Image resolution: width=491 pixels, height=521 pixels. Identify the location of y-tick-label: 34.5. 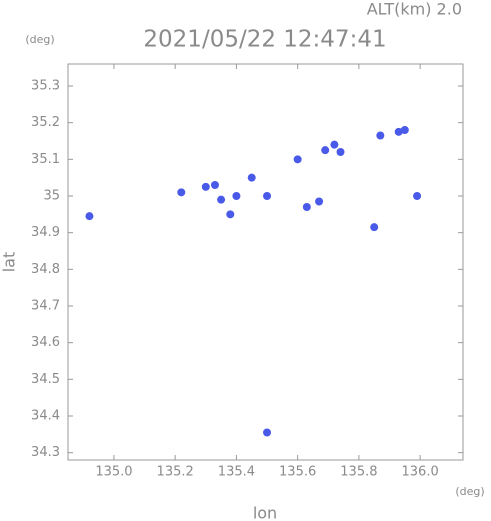
(45, 379).